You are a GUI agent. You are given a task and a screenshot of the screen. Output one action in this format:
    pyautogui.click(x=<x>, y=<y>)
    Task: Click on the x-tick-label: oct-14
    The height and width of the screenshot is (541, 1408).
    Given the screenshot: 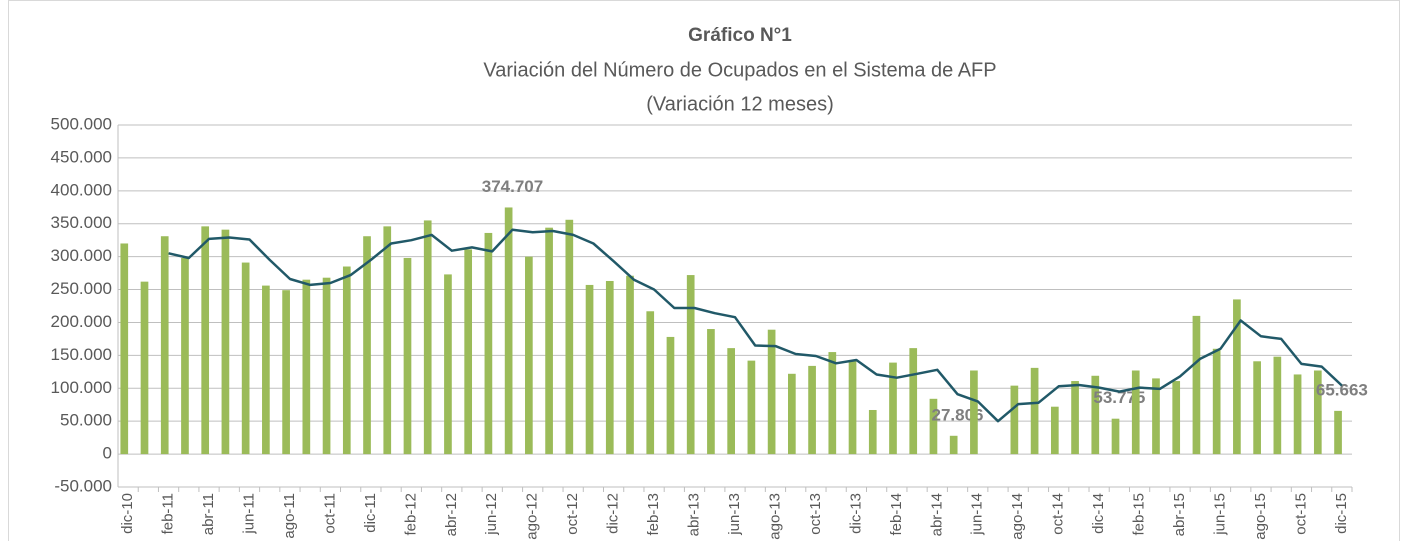 What is the action you would take?
    pyautogui.click(x=1058, y=514)
    